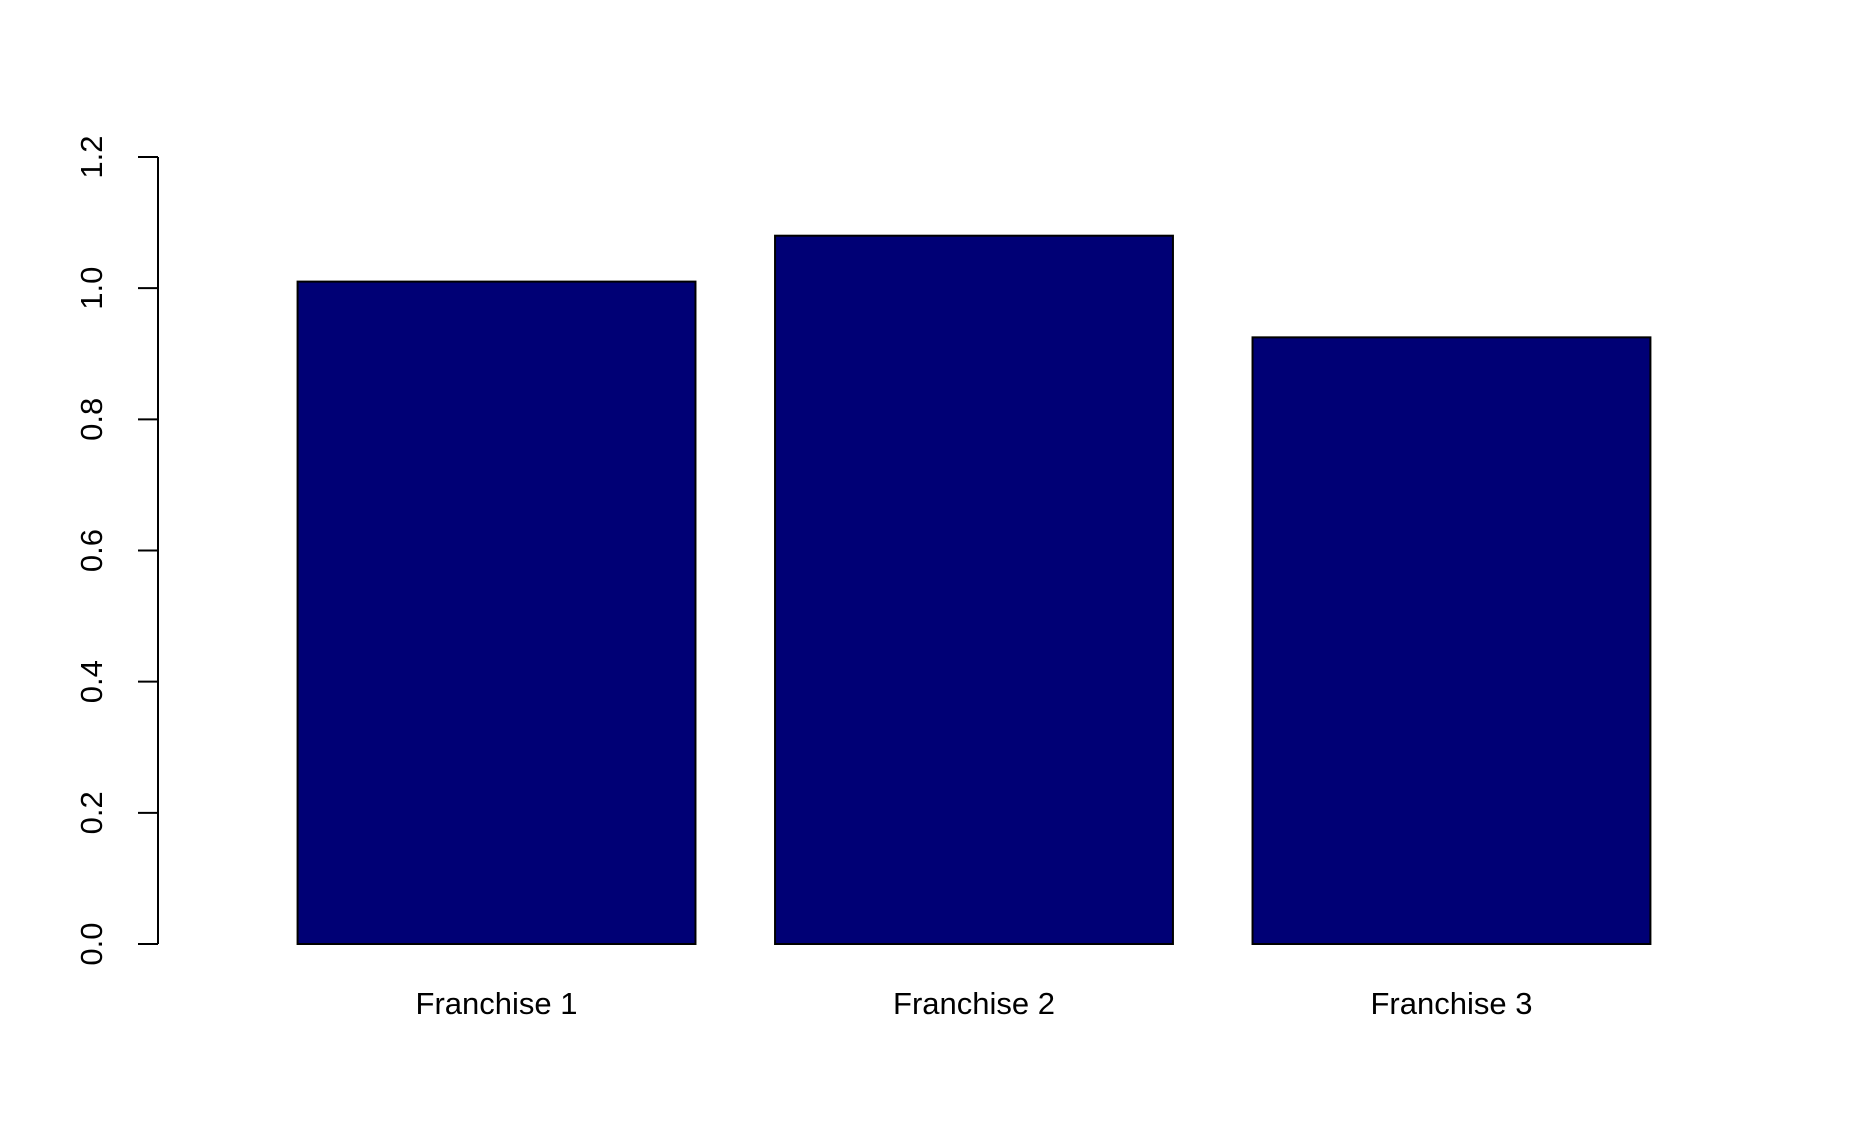  Describe the element at coordinates (91, 419) in the screenshot. I see `y-tick-label: 0.8` at that location.